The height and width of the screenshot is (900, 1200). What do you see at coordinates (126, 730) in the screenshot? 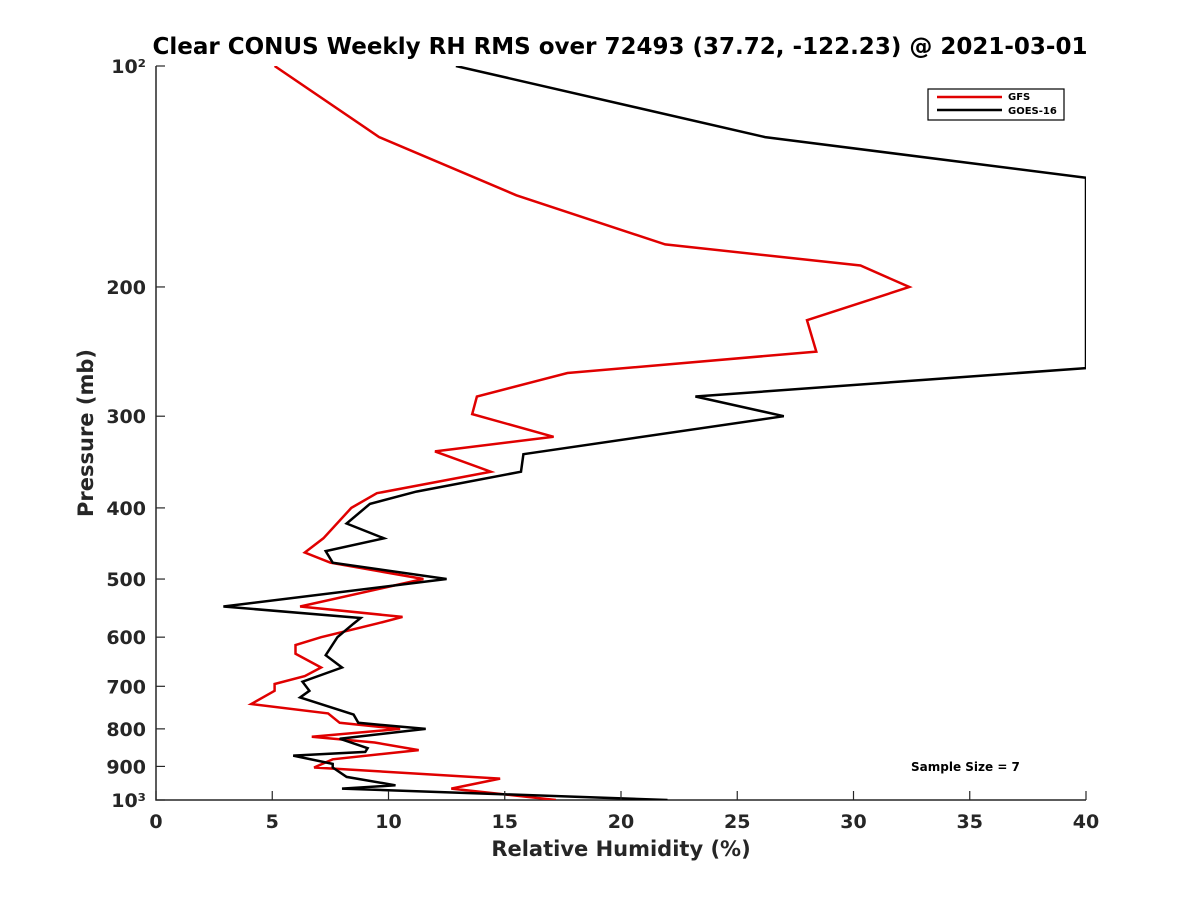
I see `y-tick-label: 800` at bounding box center [126, 730].